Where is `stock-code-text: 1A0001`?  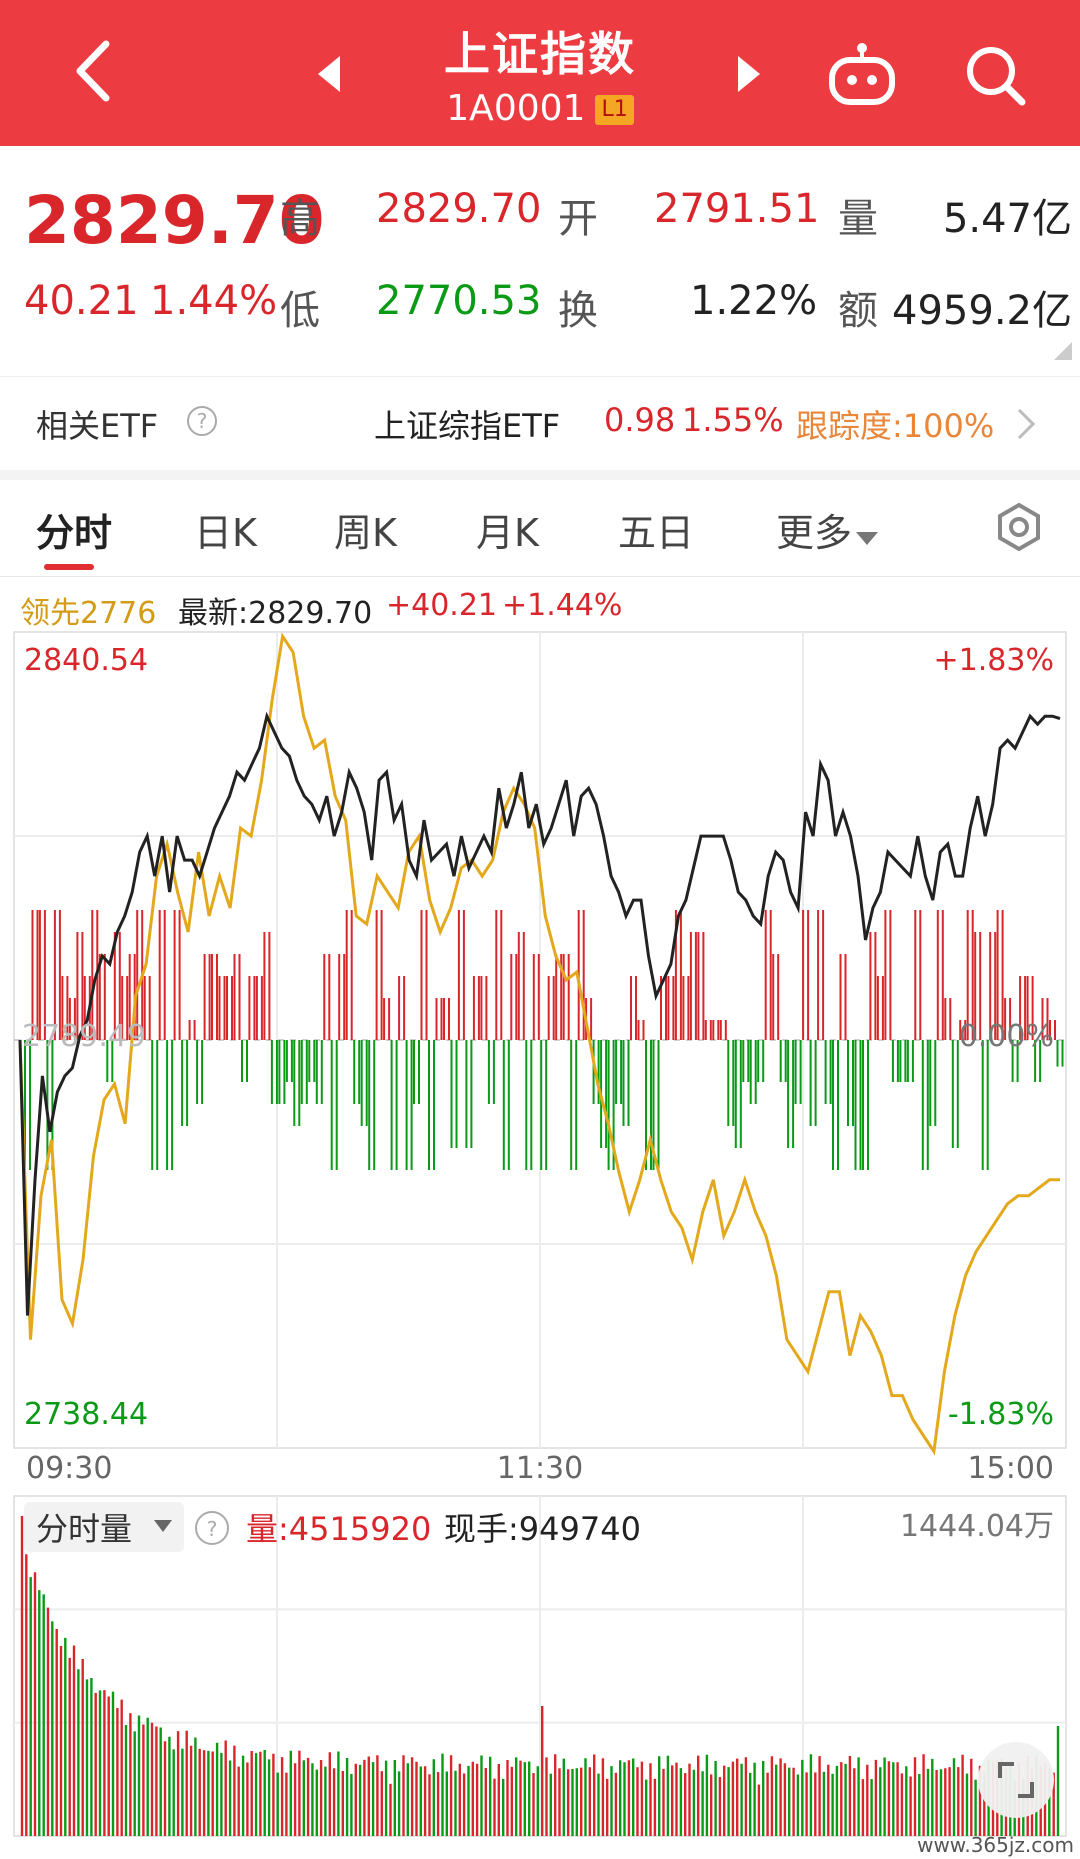
stock-code-text: 1A0001 is located at coordinates (516, 108).